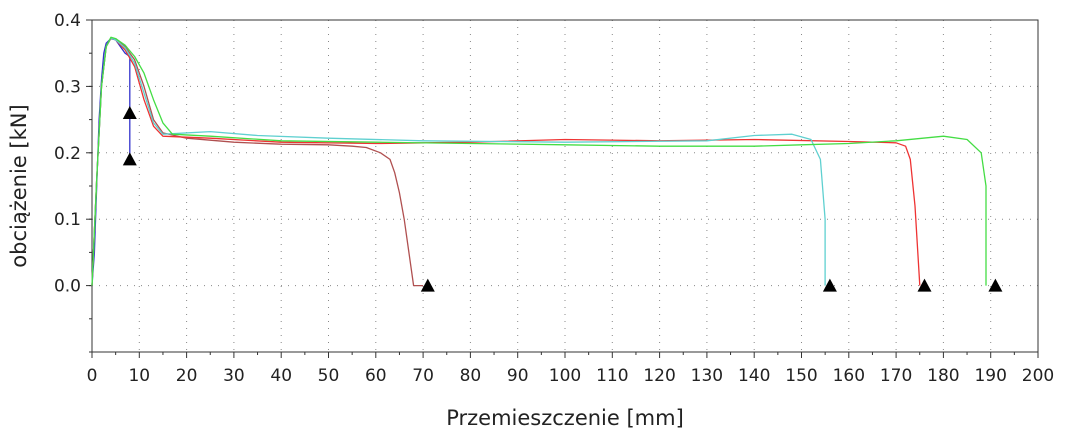 The height and width of the screenshot is (441, 1067). I want to click on x-tick-label: 60, so click(376, 376).